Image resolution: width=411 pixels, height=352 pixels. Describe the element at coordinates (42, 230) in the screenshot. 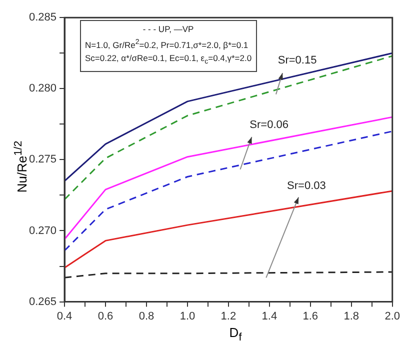

I see `y-tick-label: 0.270` at that location.